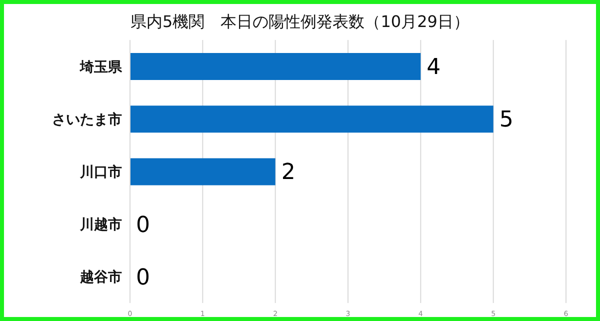 The width and height of the screenshot is (600, 321). What do you see at coordinates (506, 120) in the screenshot?
I see `data-label: 5` at bounding box center [506, 120].